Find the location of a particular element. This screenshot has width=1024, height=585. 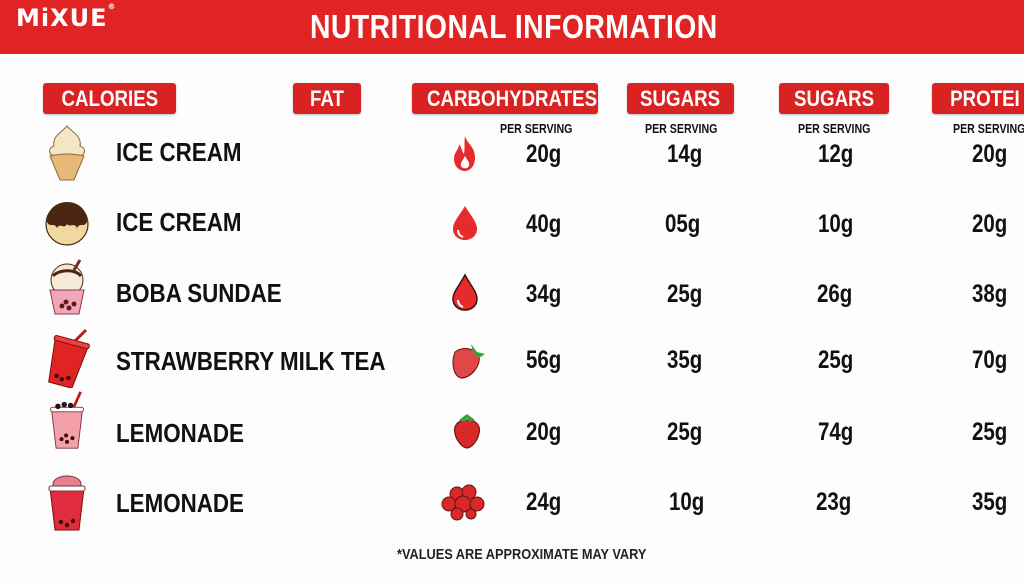

red-cup-drink-icon is located at coordinates (69, 358).